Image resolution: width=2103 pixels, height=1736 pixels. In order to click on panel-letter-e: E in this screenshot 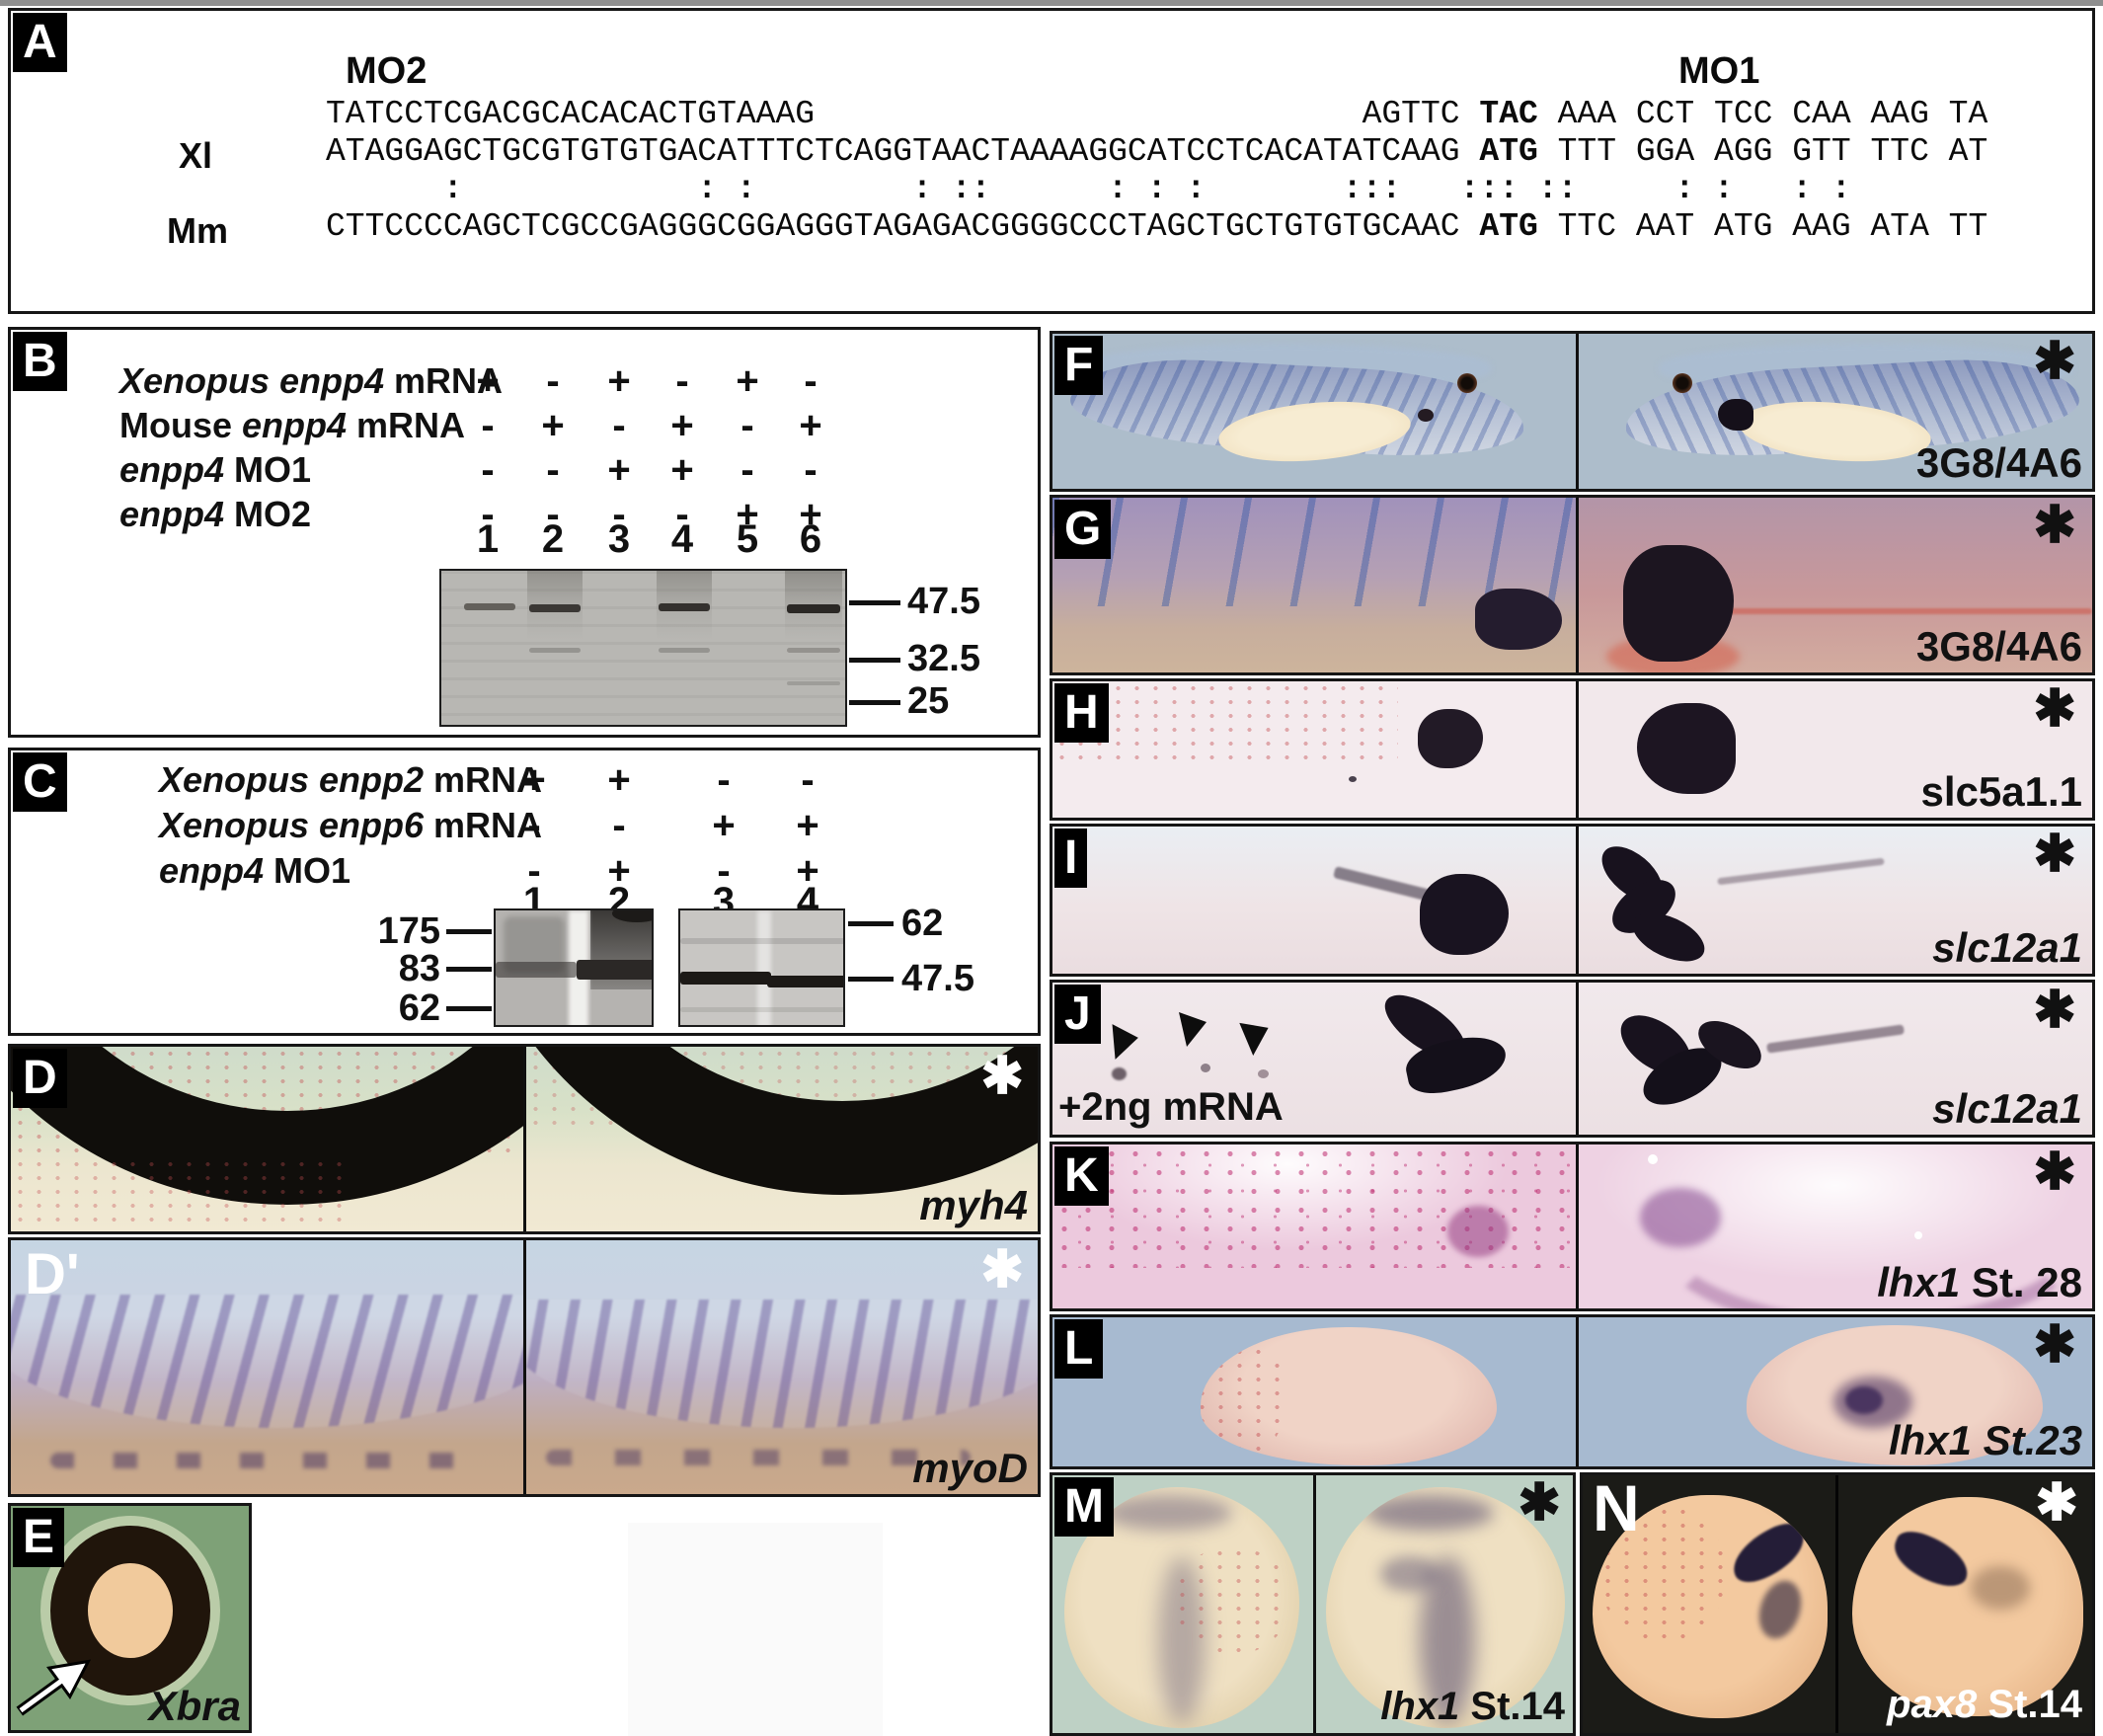, I will do `click(39, 1538)`.